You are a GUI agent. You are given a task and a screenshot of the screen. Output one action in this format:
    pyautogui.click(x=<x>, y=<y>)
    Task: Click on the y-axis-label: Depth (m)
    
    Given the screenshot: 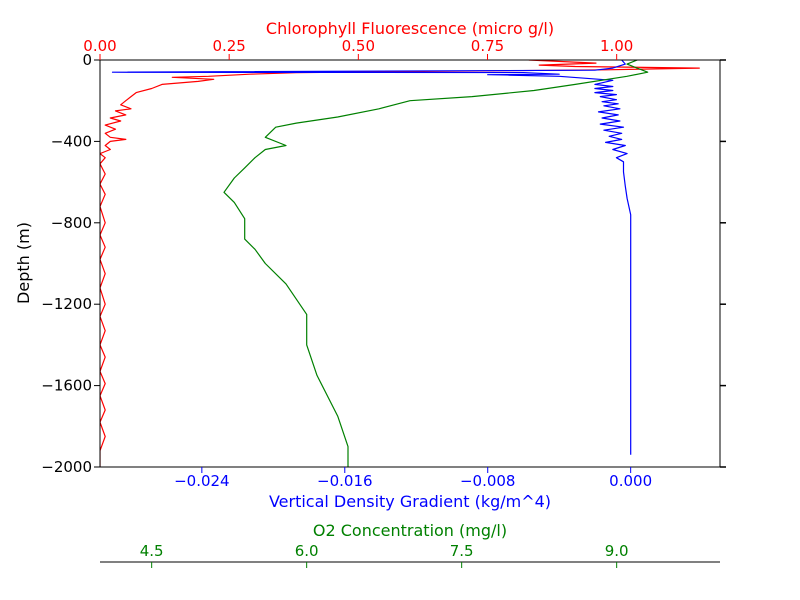 What is the action you would take?
    pyautogui.click(x=23, y=263)
    